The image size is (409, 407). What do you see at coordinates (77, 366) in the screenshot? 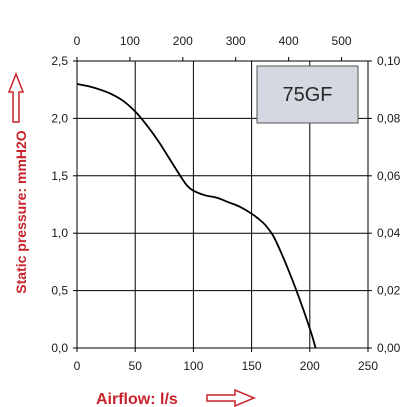
I see `x-tick-label: 0` at bounding box center [77, 366].